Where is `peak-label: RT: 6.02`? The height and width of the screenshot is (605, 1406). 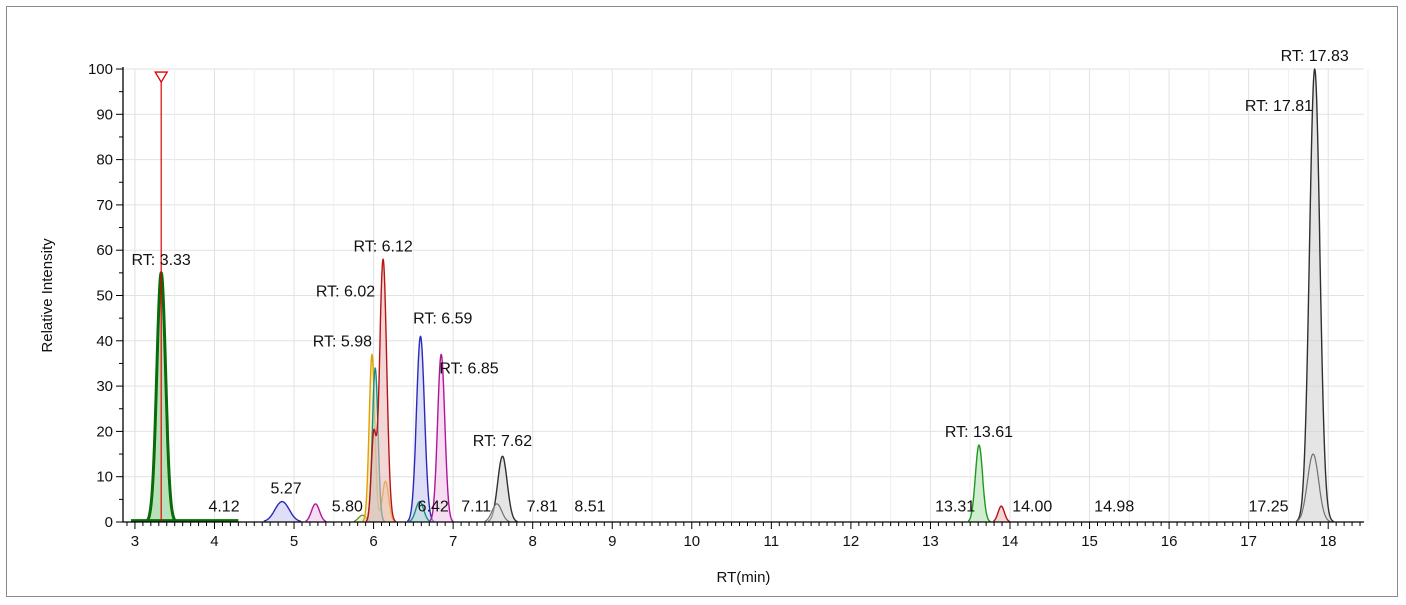
peak-label: RT: 6.02 is located at coordinates (345, 292).